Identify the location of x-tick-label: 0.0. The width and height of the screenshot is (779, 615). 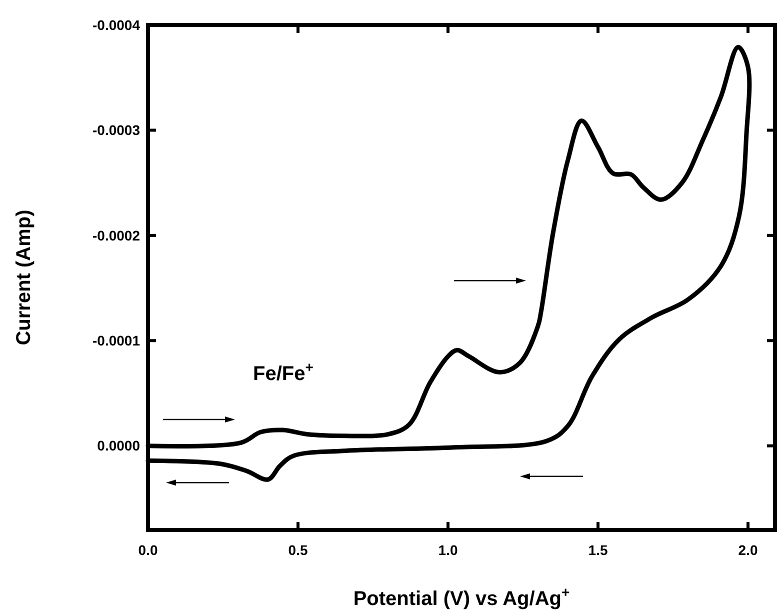
(148, 550).